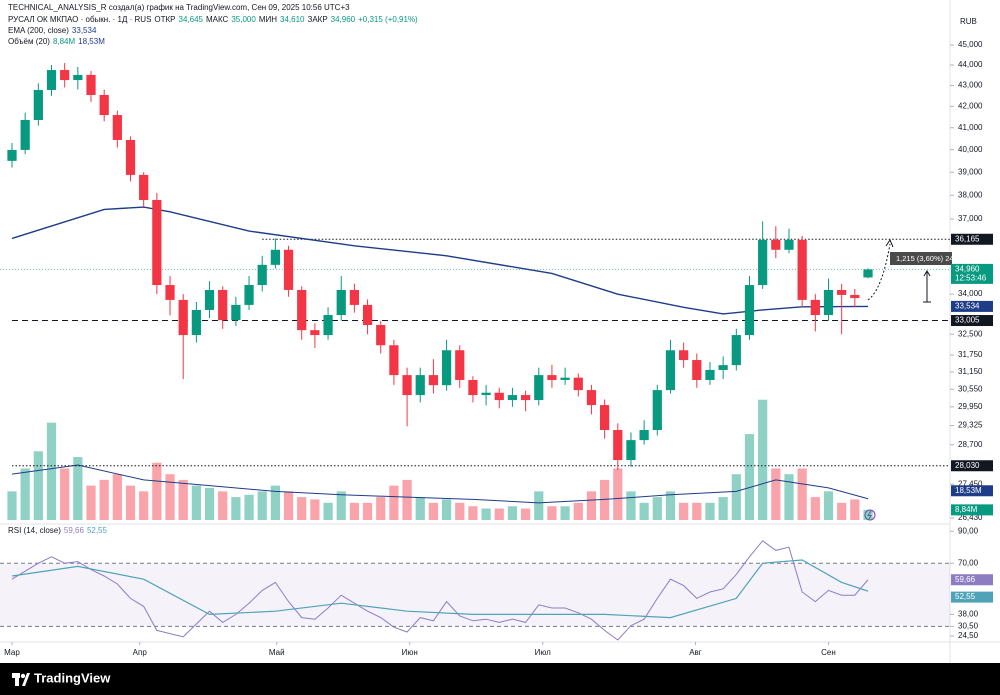 Image resolution: width=1000 pixels, height=695 pixels. Describe the element at coordinates (72, 677) in the screenshot. I see `brand: TradingView` at that location.